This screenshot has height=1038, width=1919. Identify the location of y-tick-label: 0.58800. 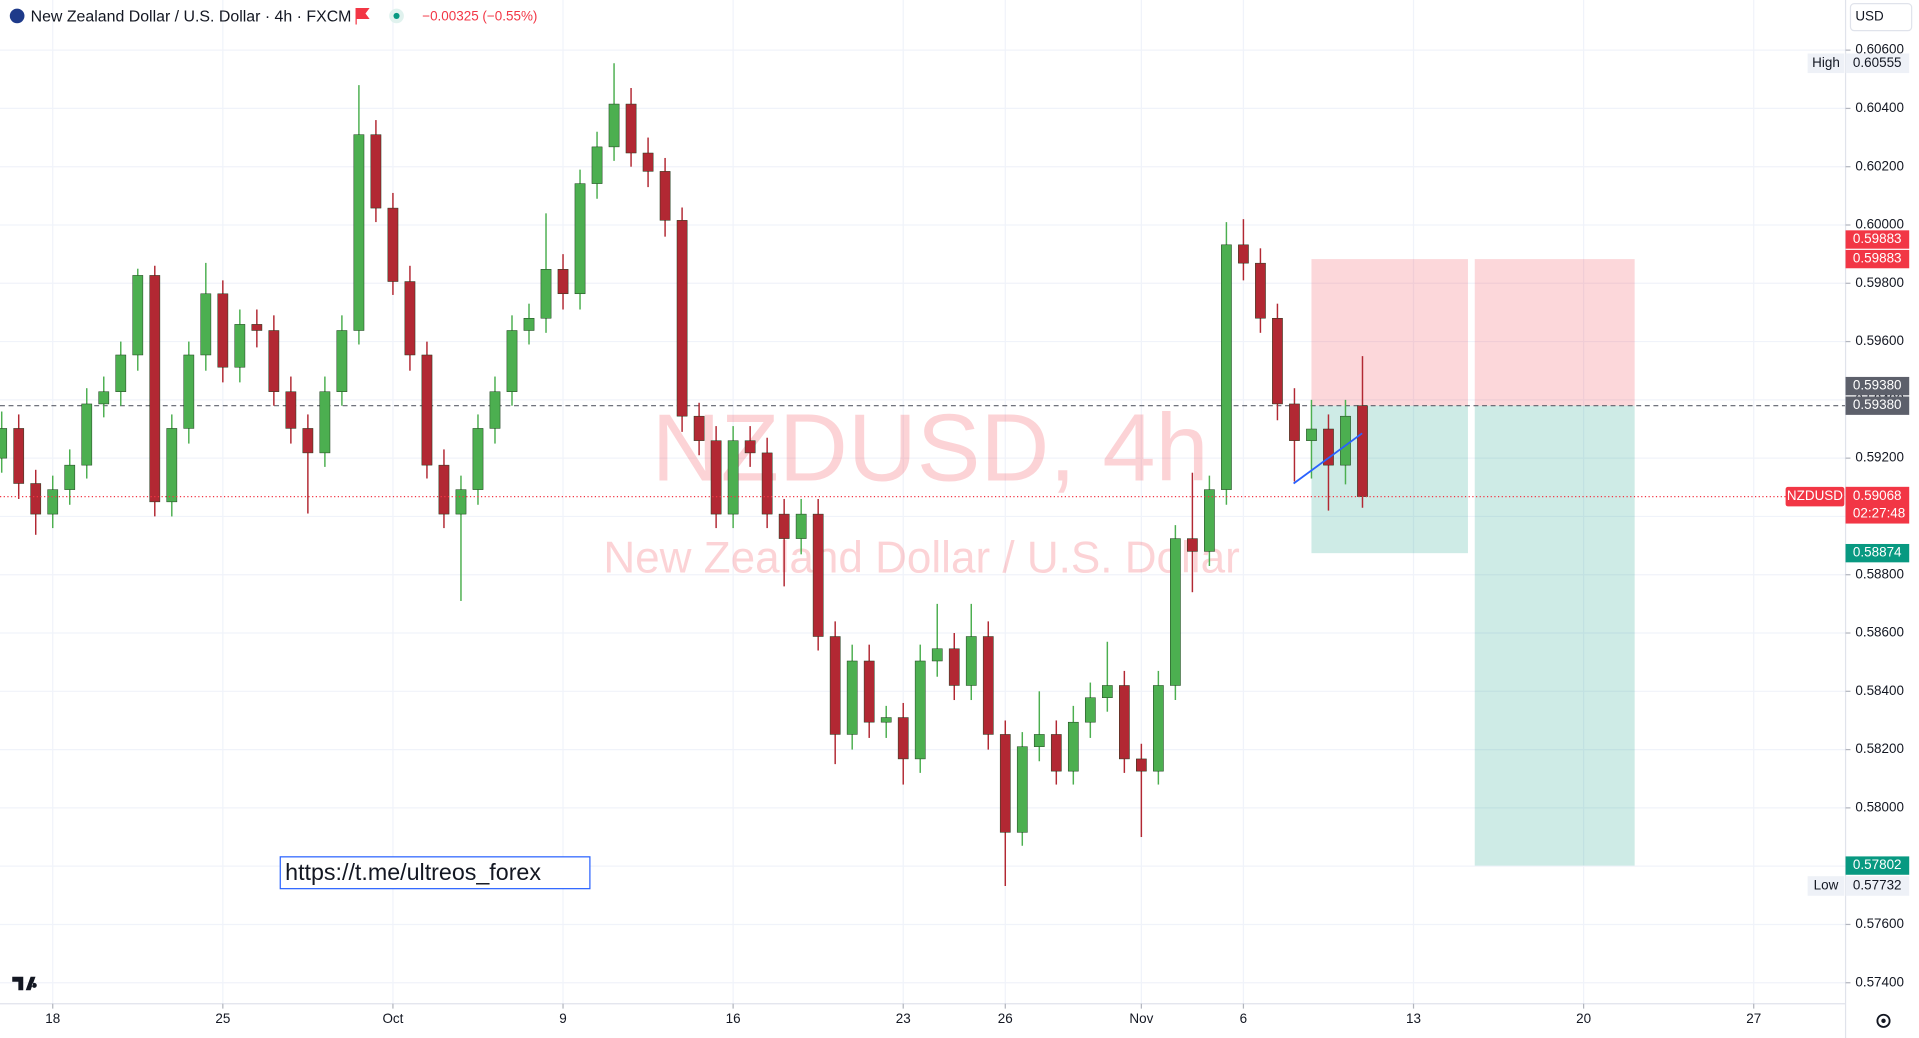
(1879, 573).